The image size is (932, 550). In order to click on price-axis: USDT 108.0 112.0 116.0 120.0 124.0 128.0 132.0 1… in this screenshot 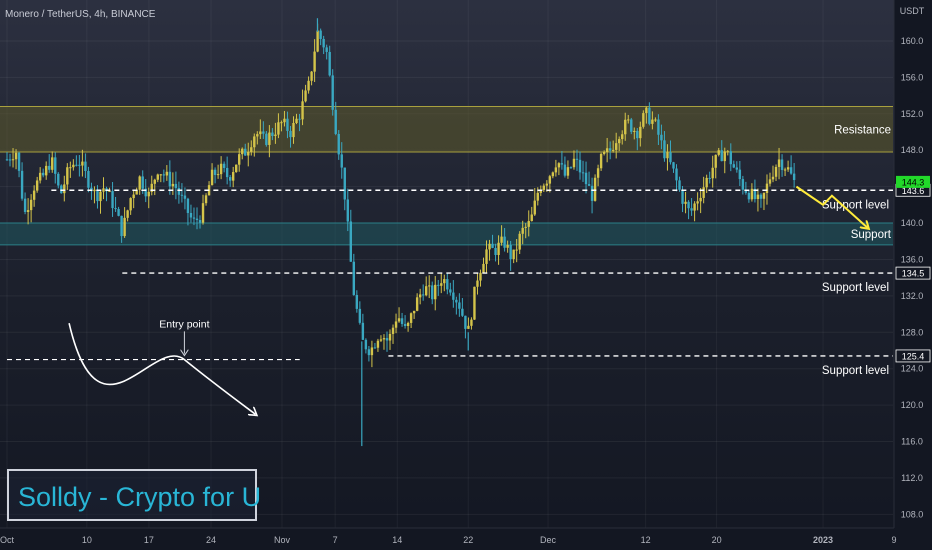, I will do `click(912, 275)`.